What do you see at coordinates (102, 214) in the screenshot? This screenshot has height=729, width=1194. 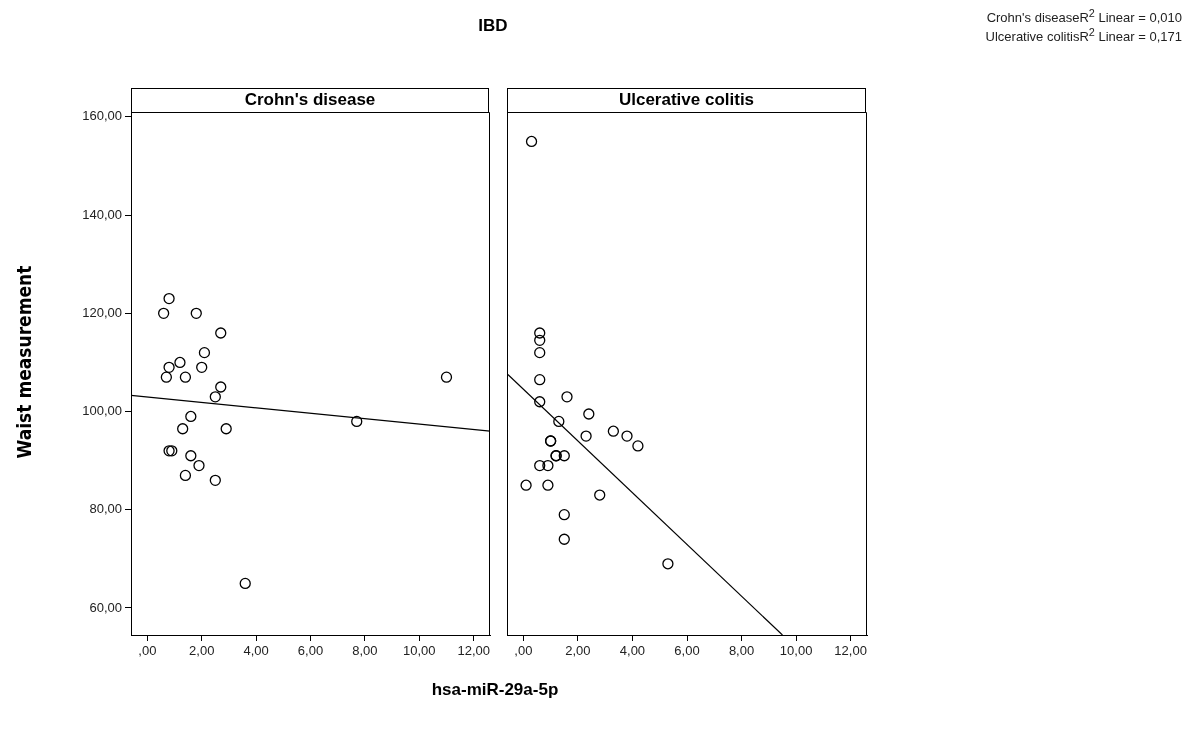 I see `y-tick-label: 140,00` at bounding box center [102, 214].